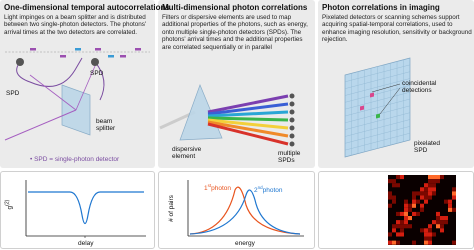 This screenshot has height=250, width=474. Describe the element at coordinates (209, 185) in the screenshot. I see `curve-label-sup: st` at that location.